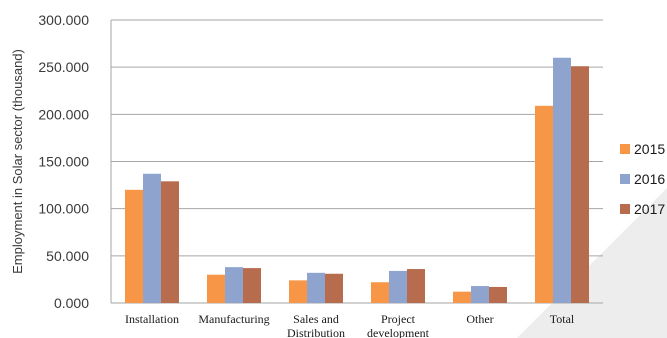 The height and width of the screenshot is (338, 667). I want to click on x-tick-label: Project development, so click(398, 325).